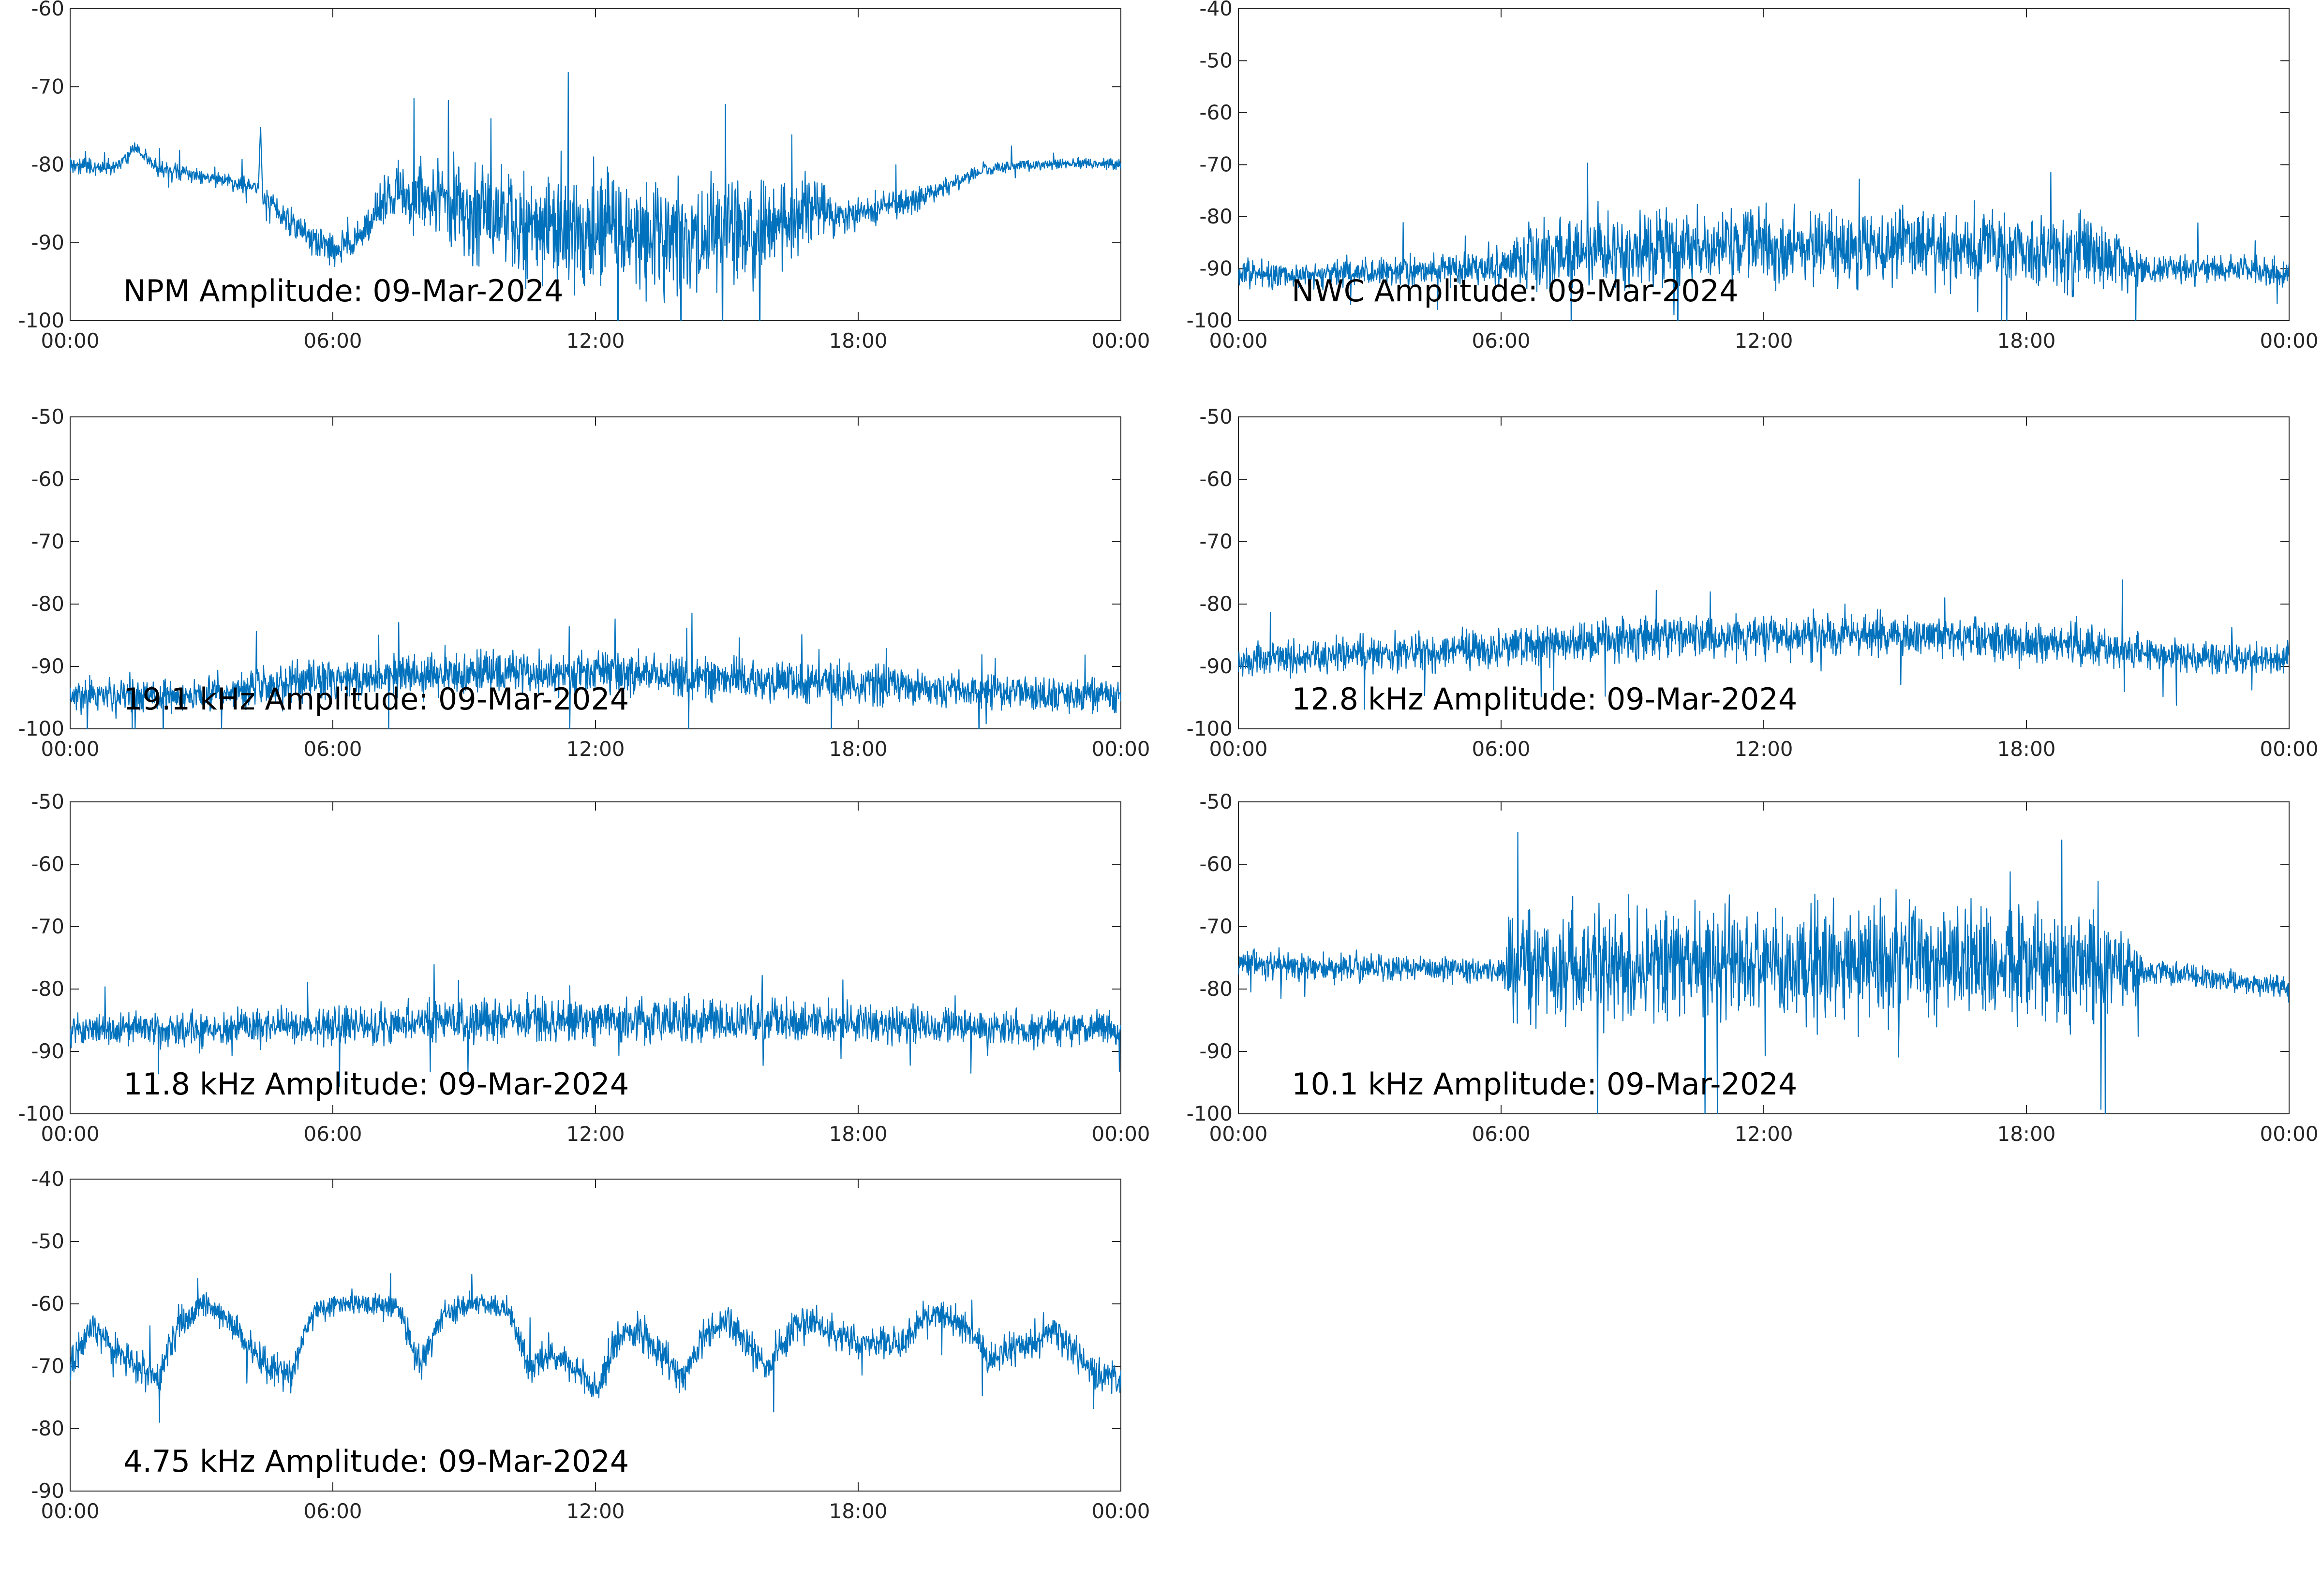 The width and height of the screenshot is (2322, 1596). Describe the element at coordinates (376, 1461) in the screenshot. I see `panel-title: 4.75 kHz Amplitude: 09-Mar-2024` at that location.